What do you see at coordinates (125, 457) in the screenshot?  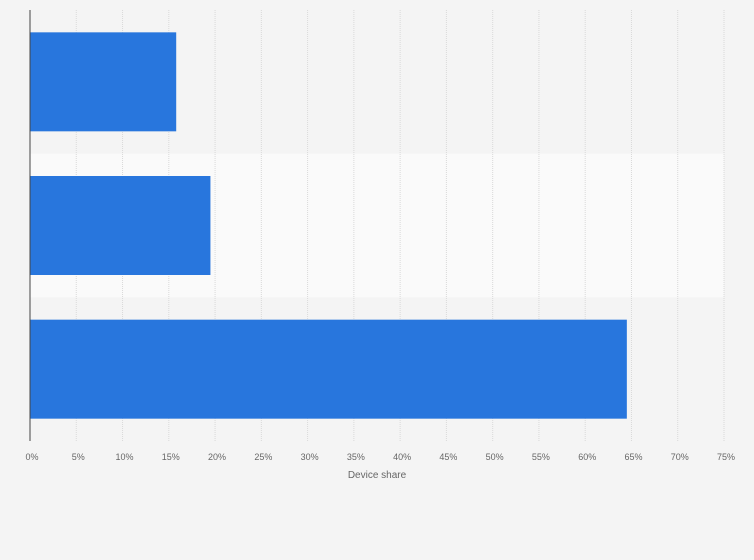 I see `x-tick-label: 10%` at bounding box center [125, 457].